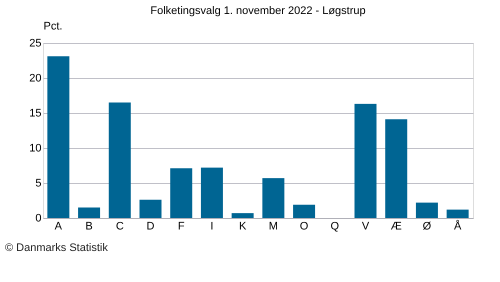  Describe the element at coordinates (212, 226) in the screenshot. I see `x-tick-label: I` at that location.